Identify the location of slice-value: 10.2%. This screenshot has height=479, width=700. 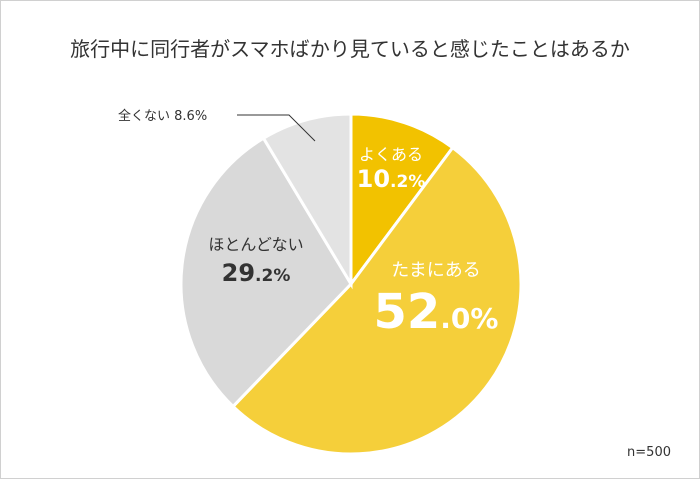
(391, 179).